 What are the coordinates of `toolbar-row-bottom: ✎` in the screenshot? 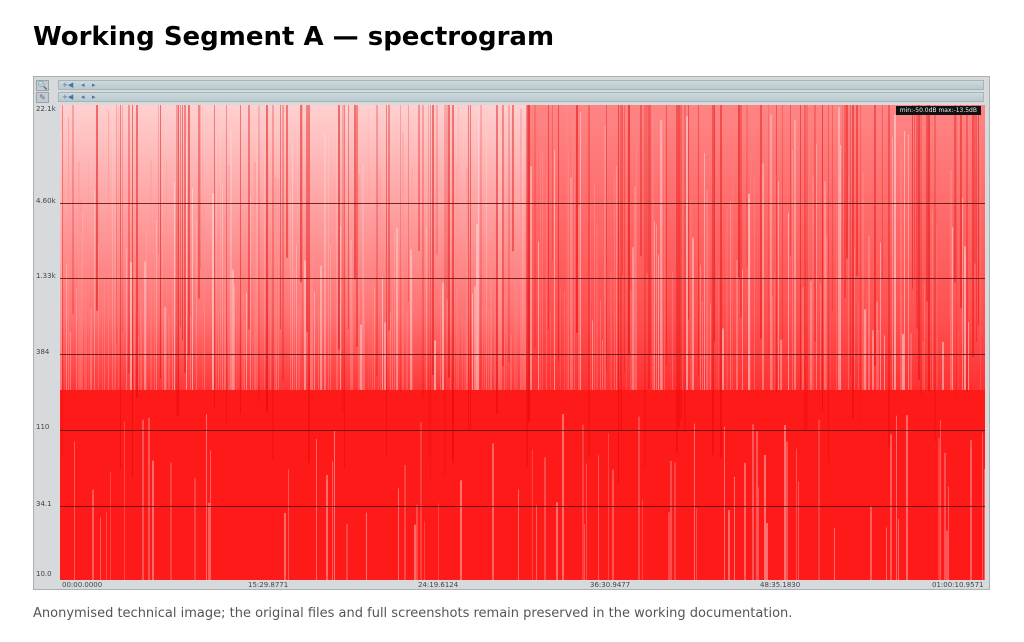 It's located at (42, 97).